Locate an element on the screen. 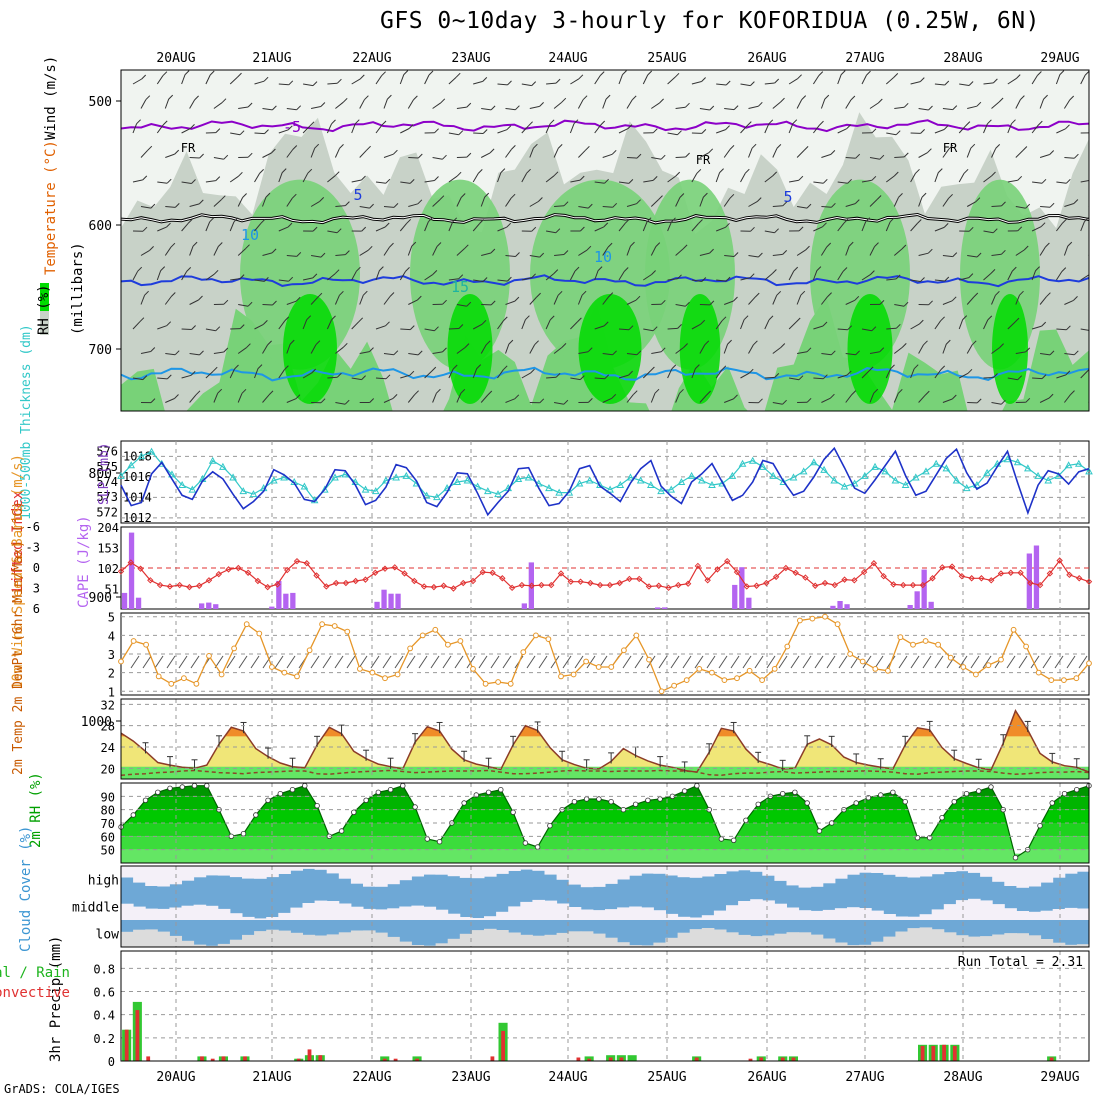 The width and height of the screenshot is (1100, 1104). date-label-bottom: 23AUG is located at coordinates (470, 1077).